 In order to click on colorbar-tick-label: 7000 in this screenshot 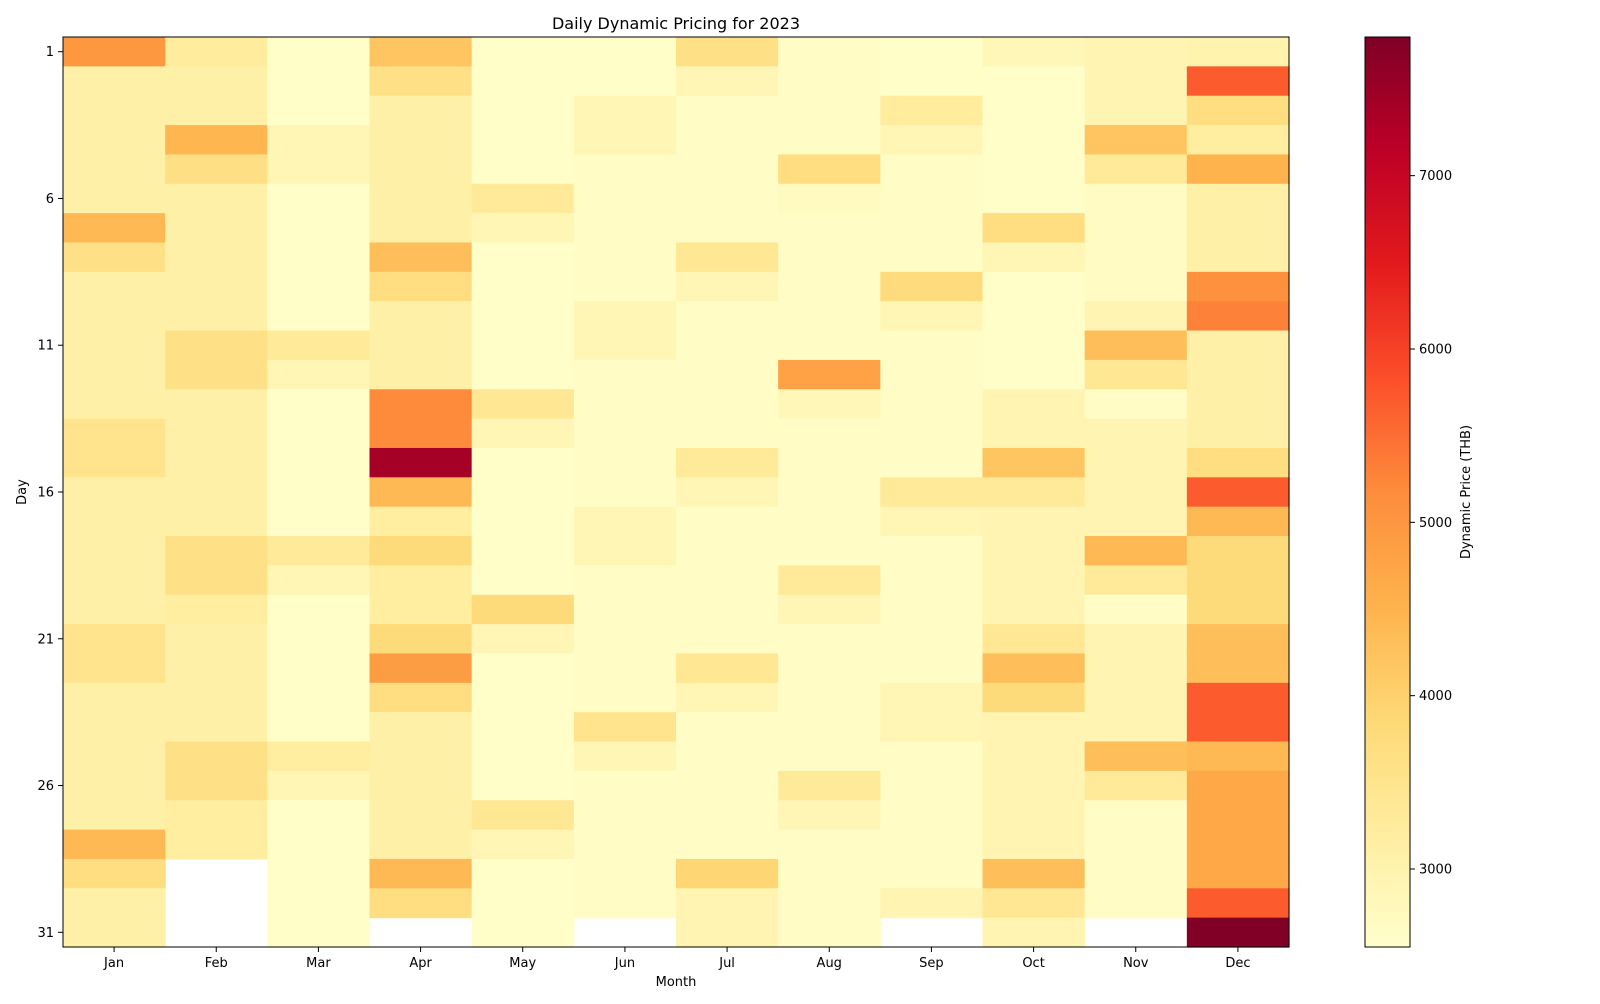, I will do `click(1435, 176)`.